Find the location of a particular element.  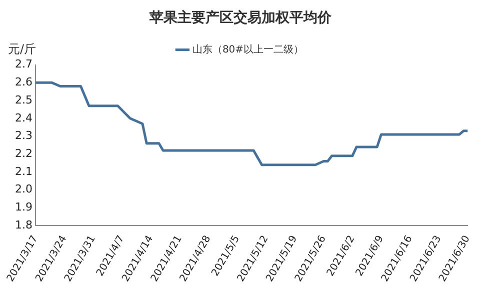

chart-title: 苹果主要产区交易加权平均价 is located at coordinates (240, 17).